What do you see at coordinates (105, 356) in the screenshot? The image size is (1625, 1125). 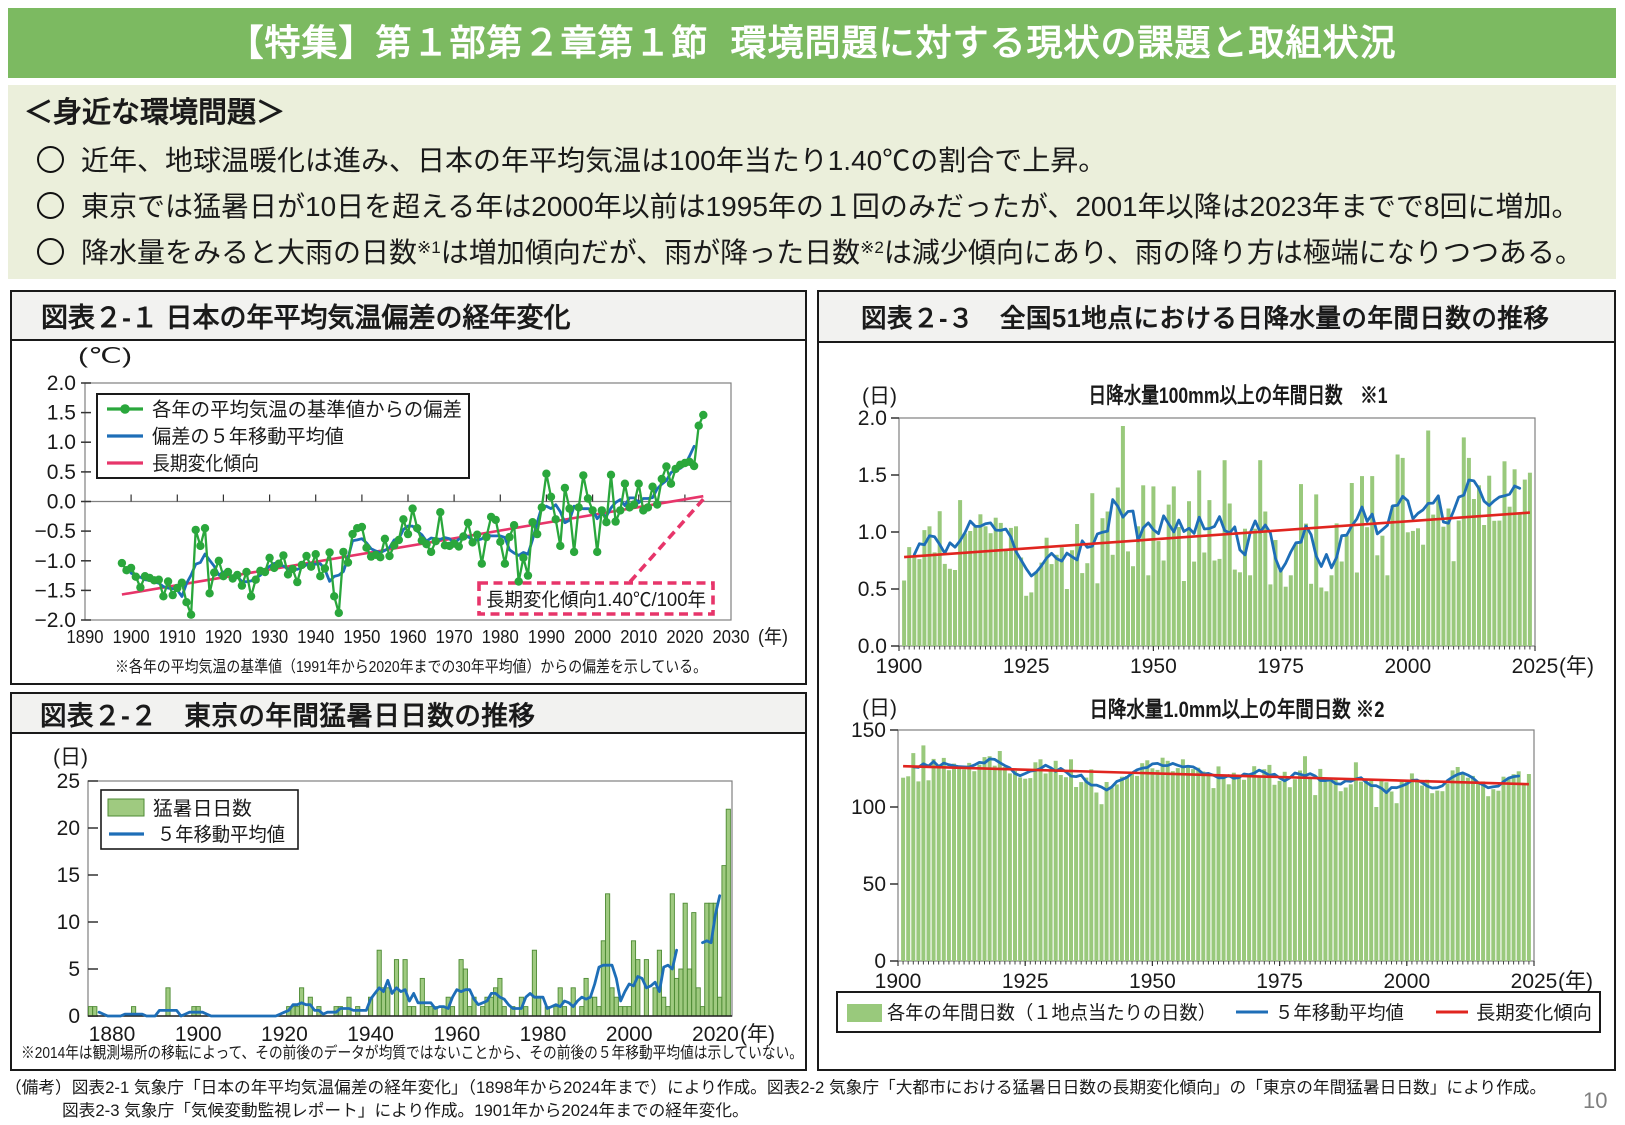 I see `svg-text: (℃)` at bounding box center [105, 356].